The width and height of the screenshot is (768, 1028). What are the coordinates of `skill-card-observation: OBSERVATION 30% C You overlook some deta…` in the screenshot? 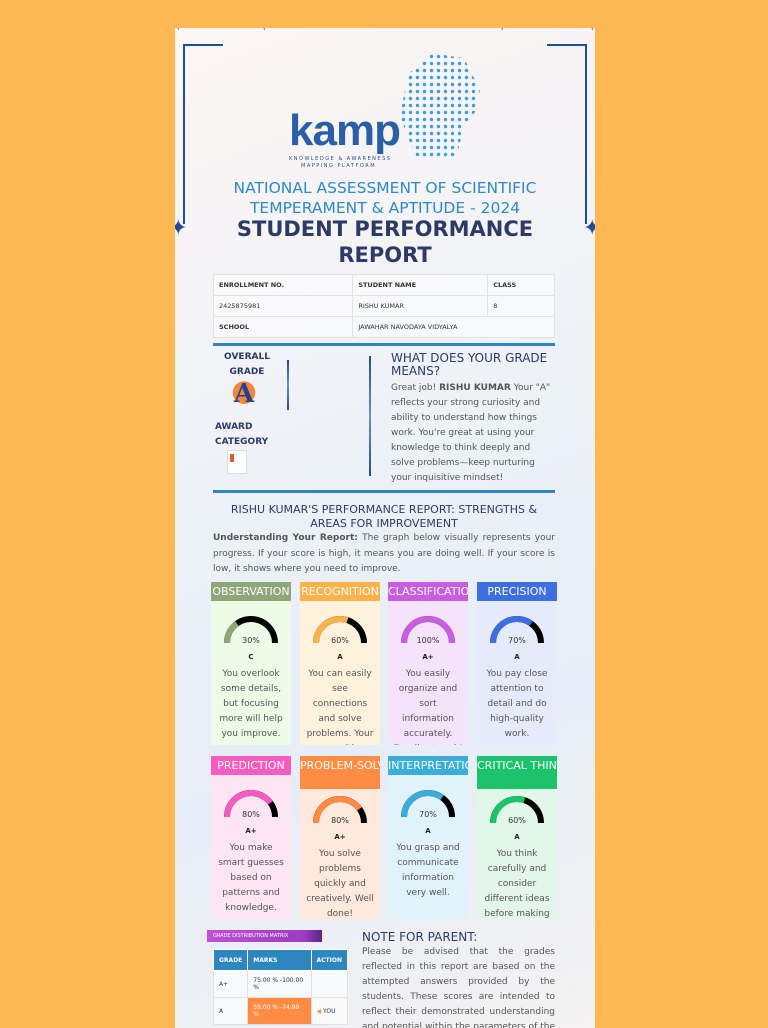 It's located at (251, 663).